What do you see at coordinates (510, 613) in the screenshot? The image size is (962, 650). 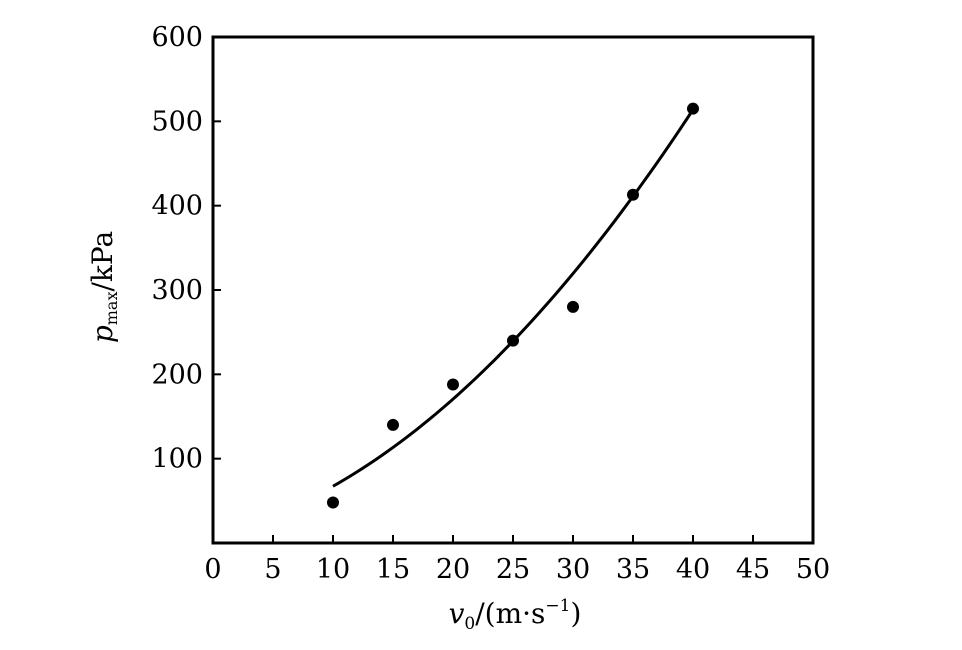 I see `x-axis-unit-prefix: /(m·s` at bounding box center [510, 613].